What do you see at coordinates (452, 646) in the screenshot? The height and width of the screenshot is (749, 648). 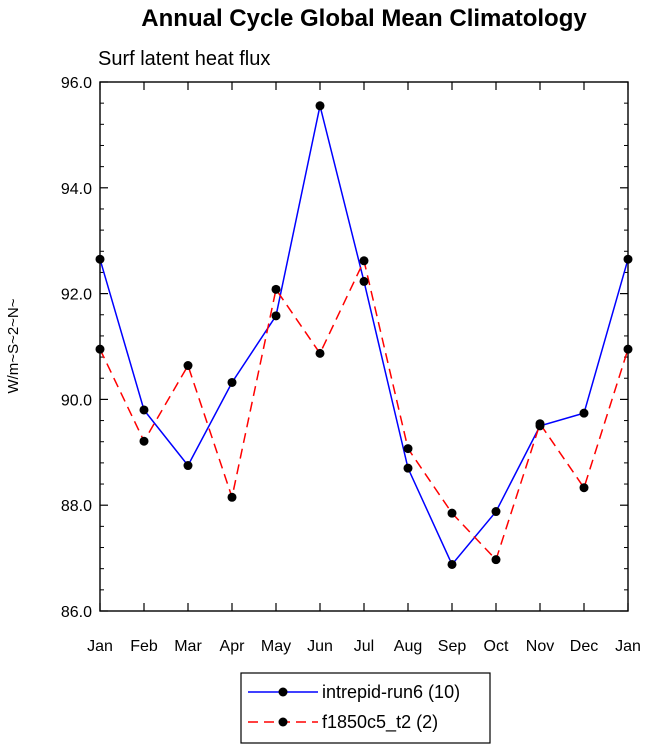 I see `x-tick-label: Sep` at bounding box center [452, 646].